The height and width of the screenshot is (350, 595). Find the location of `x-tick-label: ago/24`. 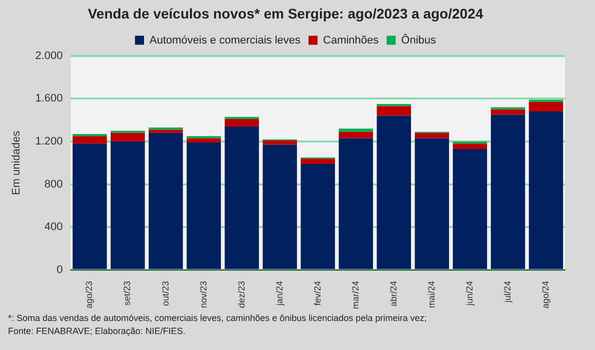

x-tick-label: ago/24 is located at coordinates (545, 294).